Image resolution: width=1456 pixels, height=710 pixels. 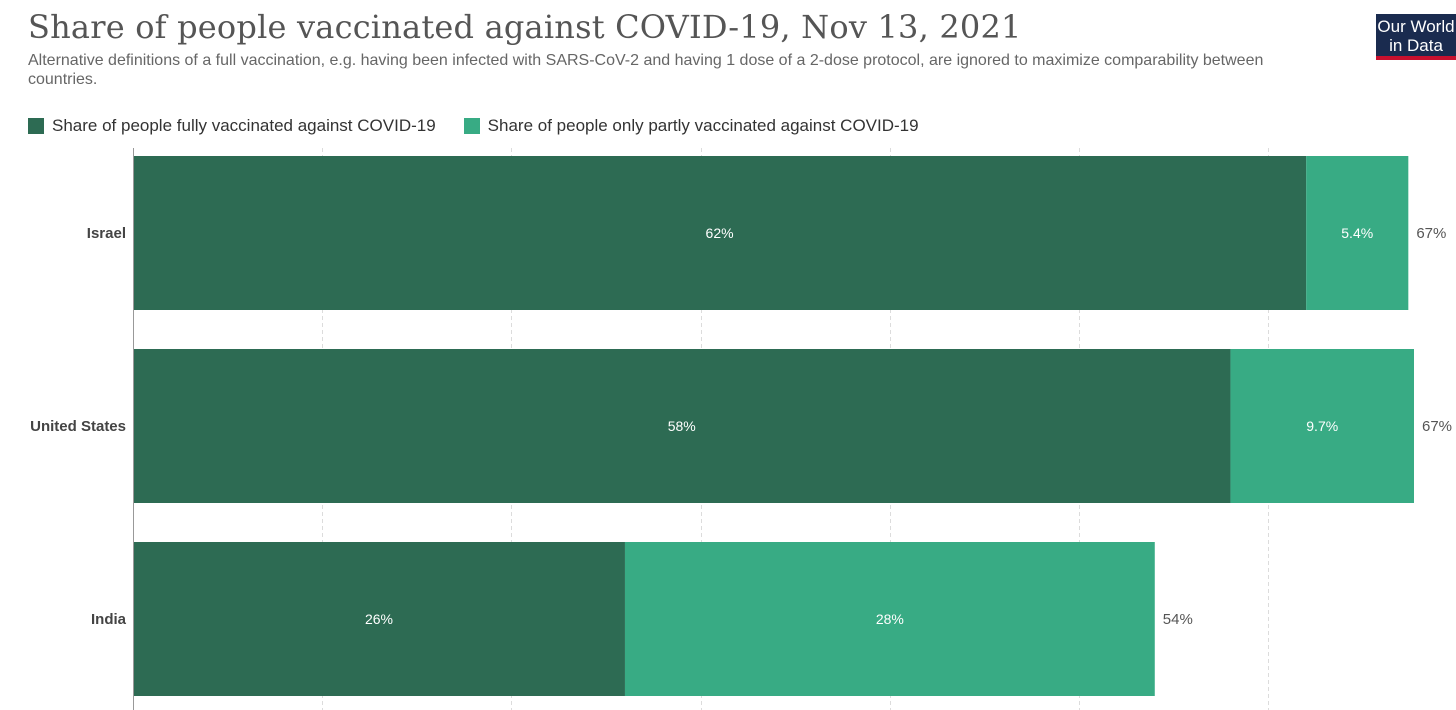 I want to click on logo-line-1: Our World, so click(x=1416, y=26).